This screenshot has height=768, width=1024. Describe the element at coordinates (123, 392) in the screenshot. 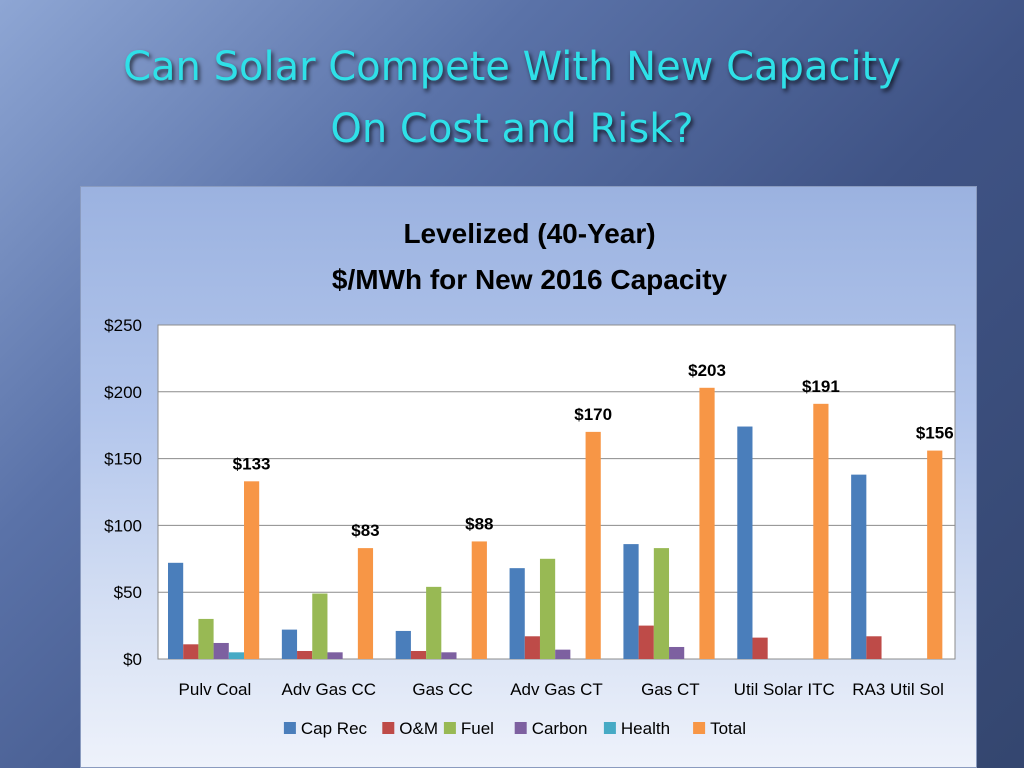

I see `y-tick-label: $200` at that location.